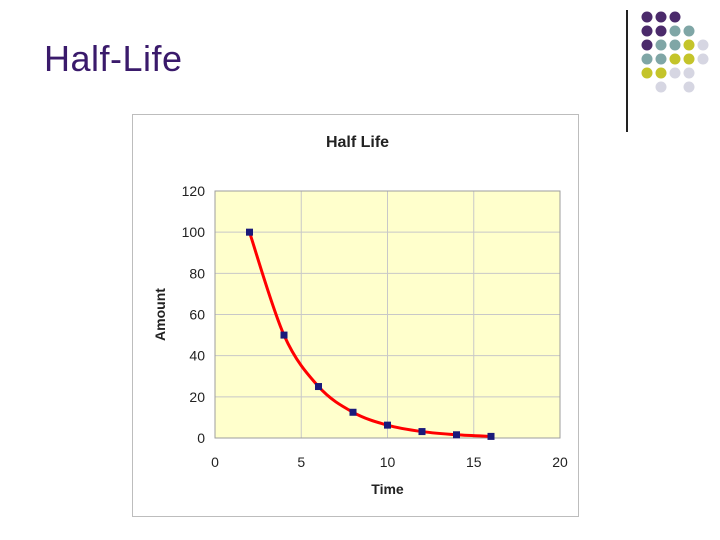  Describe the element at coordinates (113, 58) in the screenshot. I see `slide-title: Half-Life` at that location.